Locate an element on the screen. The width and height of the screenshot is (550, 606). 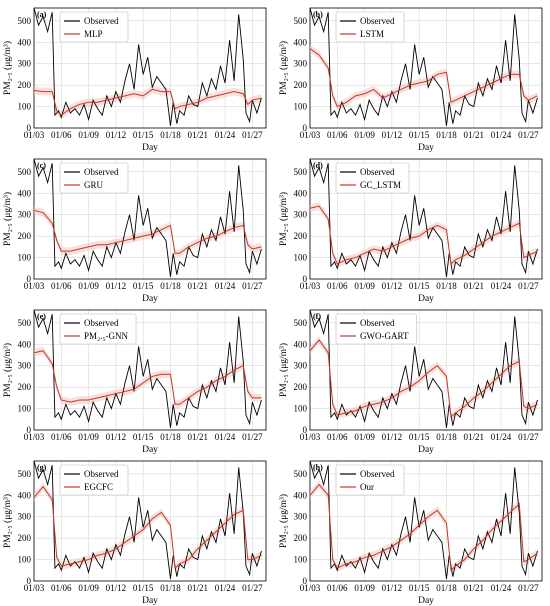
legend-model-label: EGCFC is located at coordinates (98, 487).